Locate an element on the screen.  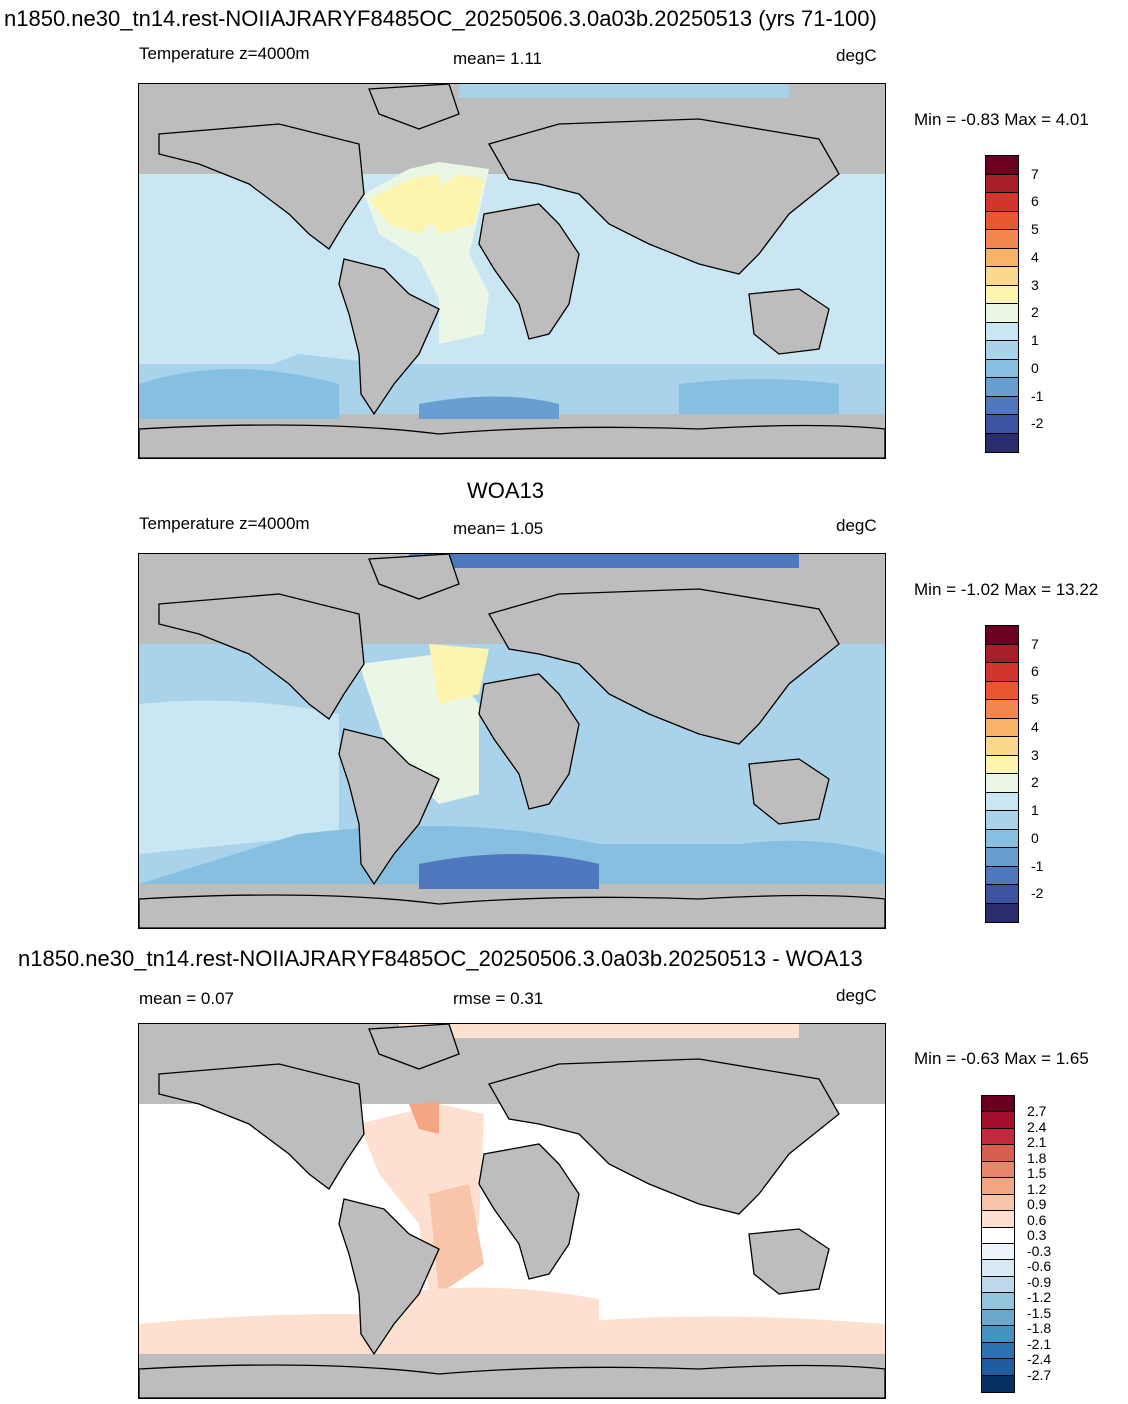
panel2-minmax-label: Min = -1.02 Max = 13.22 is located at coordinates (1006, 589).